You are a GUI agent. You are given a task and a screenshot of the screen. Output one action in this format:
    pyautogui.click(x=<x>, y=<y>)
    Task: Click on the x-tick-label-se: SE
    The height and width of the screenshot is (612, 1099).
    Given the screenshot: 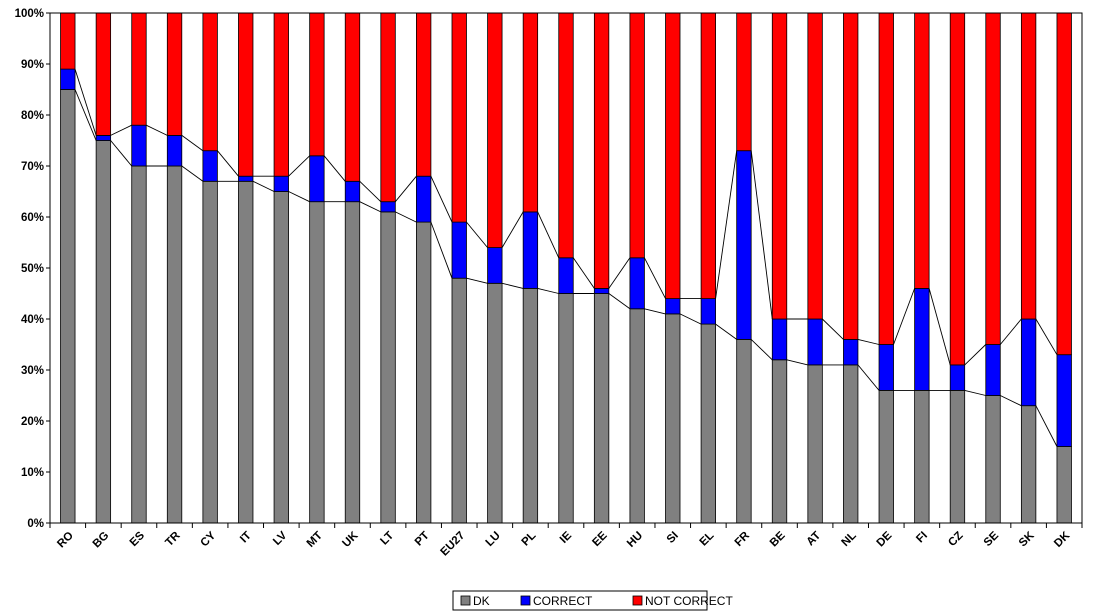 What is the action you would take?
    pyautogui.click(x=992, y=539)
    